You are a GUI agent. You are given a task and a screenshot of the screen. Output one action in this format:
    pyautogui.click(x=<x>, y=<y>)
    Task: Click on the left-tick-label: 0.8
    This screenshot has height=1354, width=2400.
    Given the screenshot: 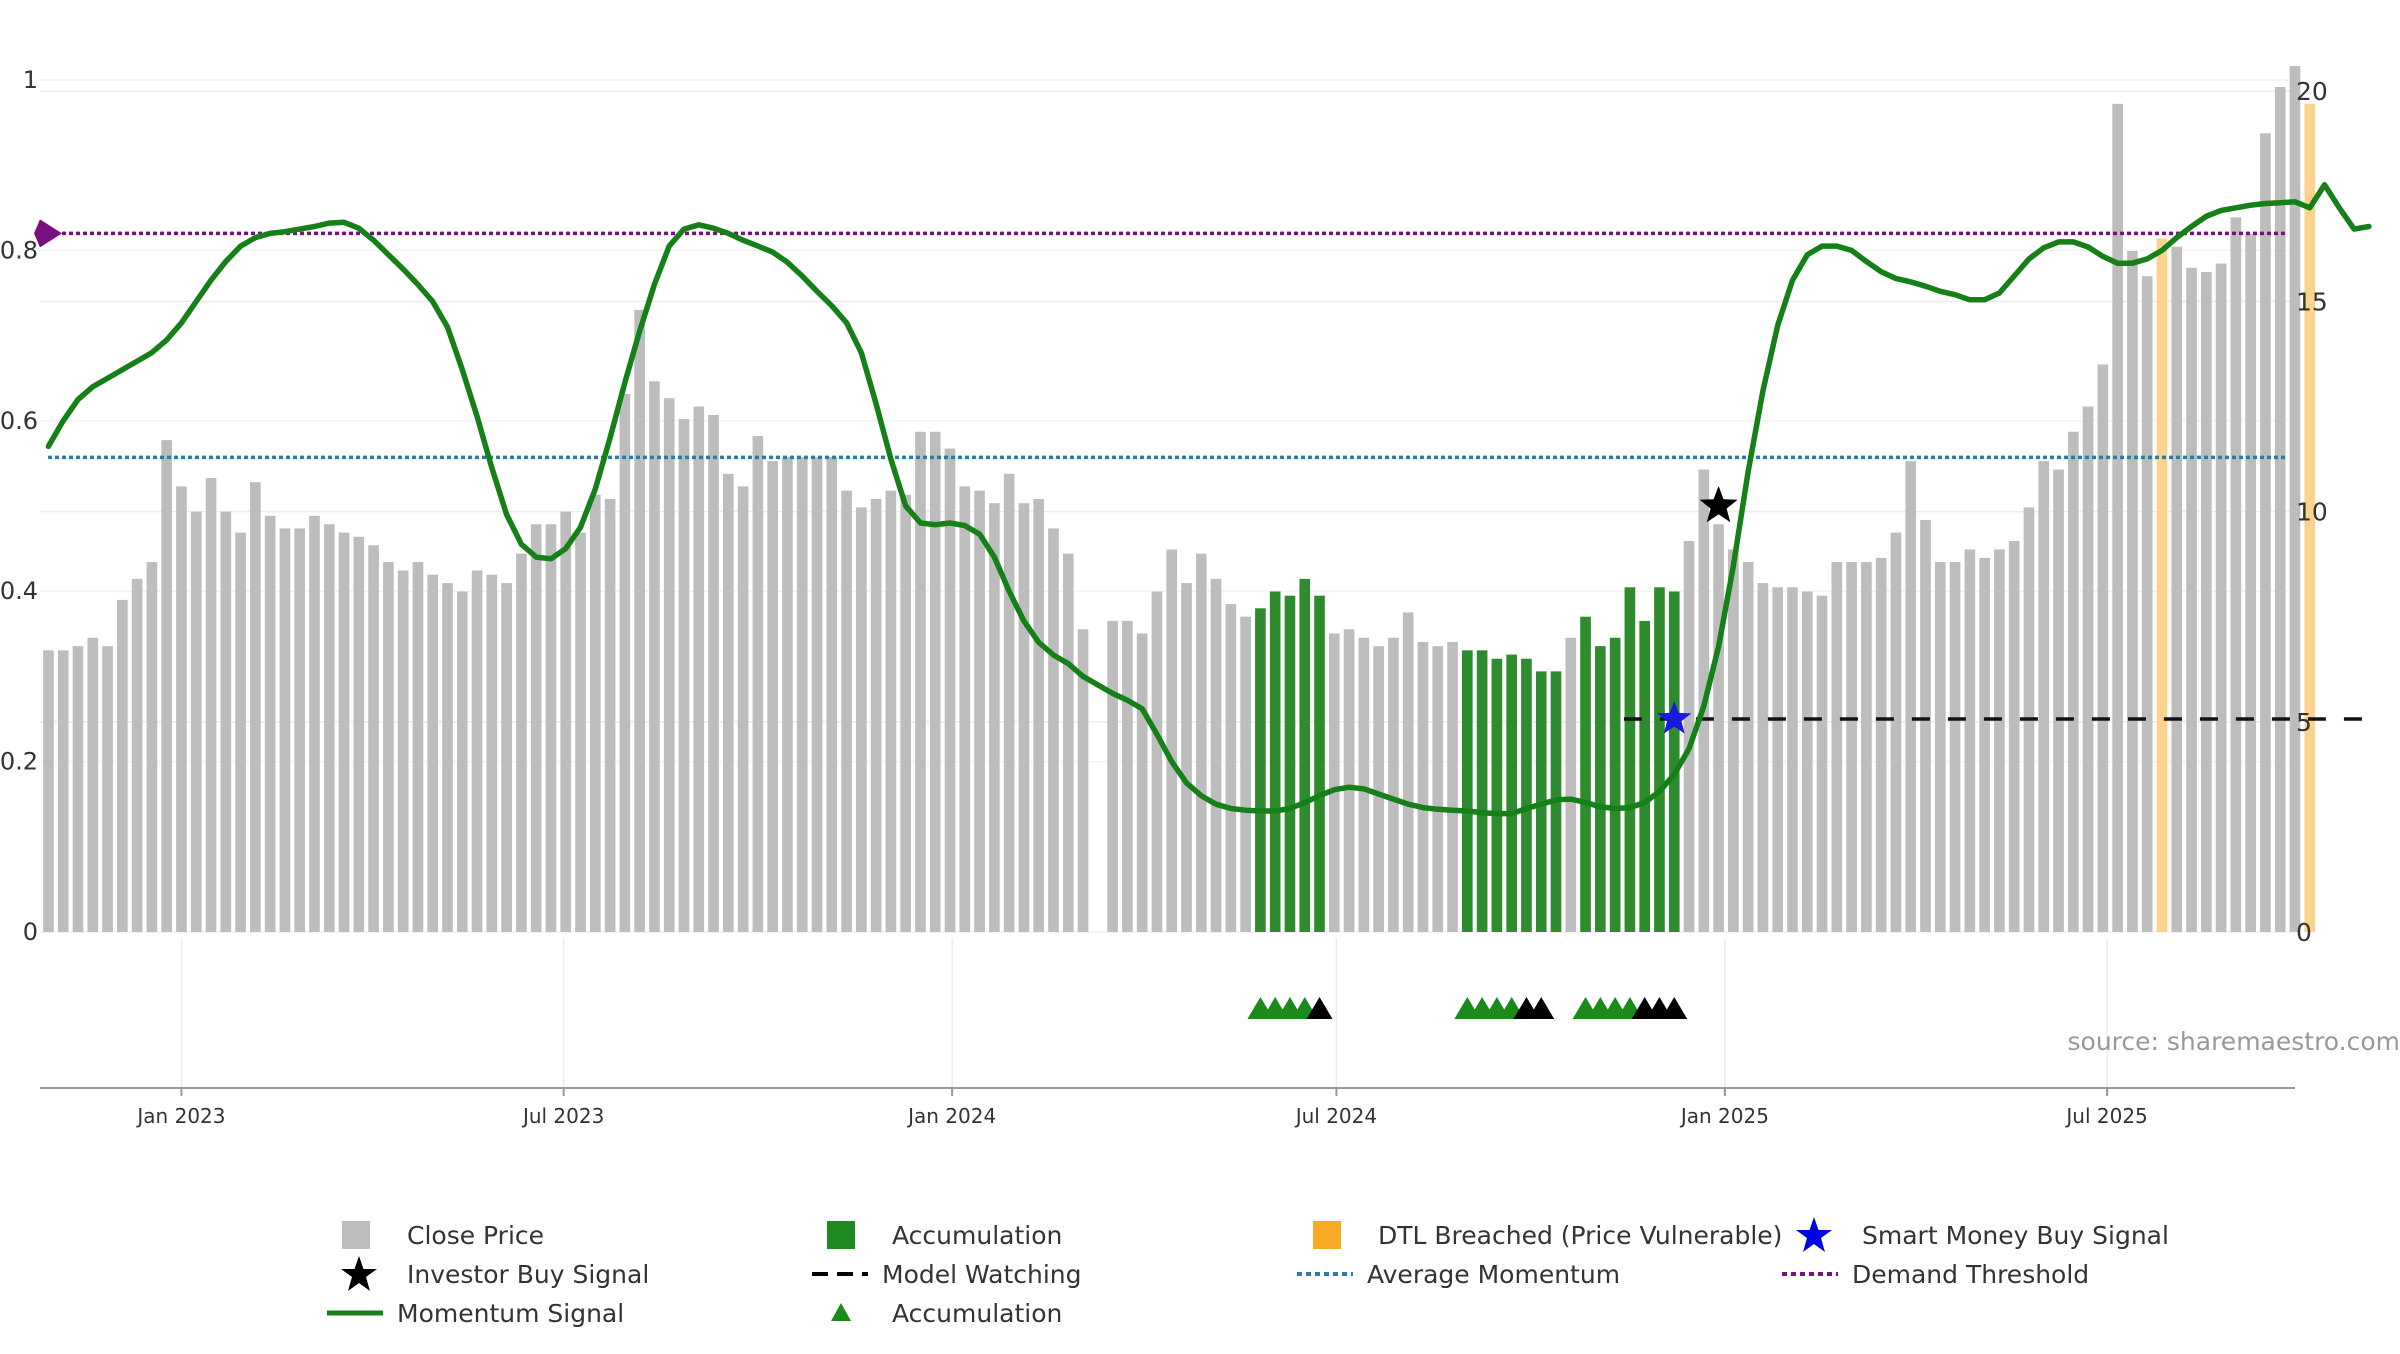 What is the action you would take?
    pyautogui.click(x=19, y=250)
    